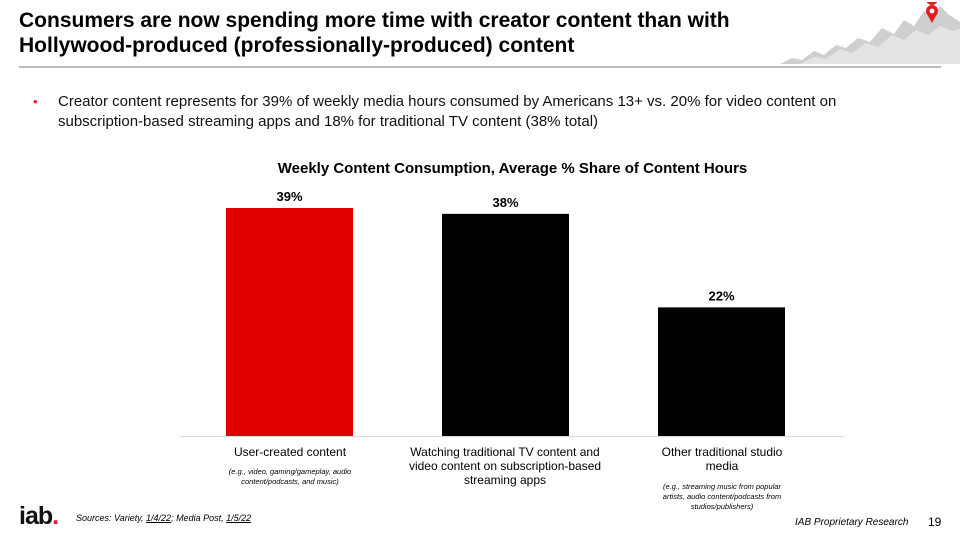  Describe the element at coordinates (935, 522) in the screenshot. I see `page-number: 19` at that location.